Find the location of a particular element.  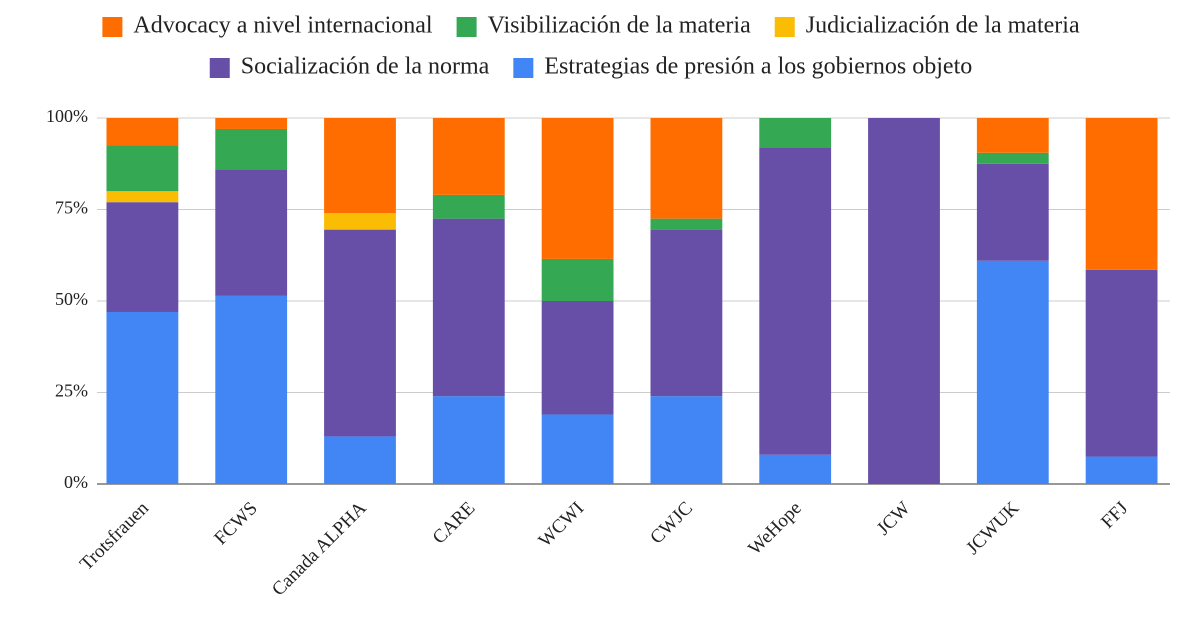

legend-item: Advocacy a nivel internacional is located at coordinates (267, 26).